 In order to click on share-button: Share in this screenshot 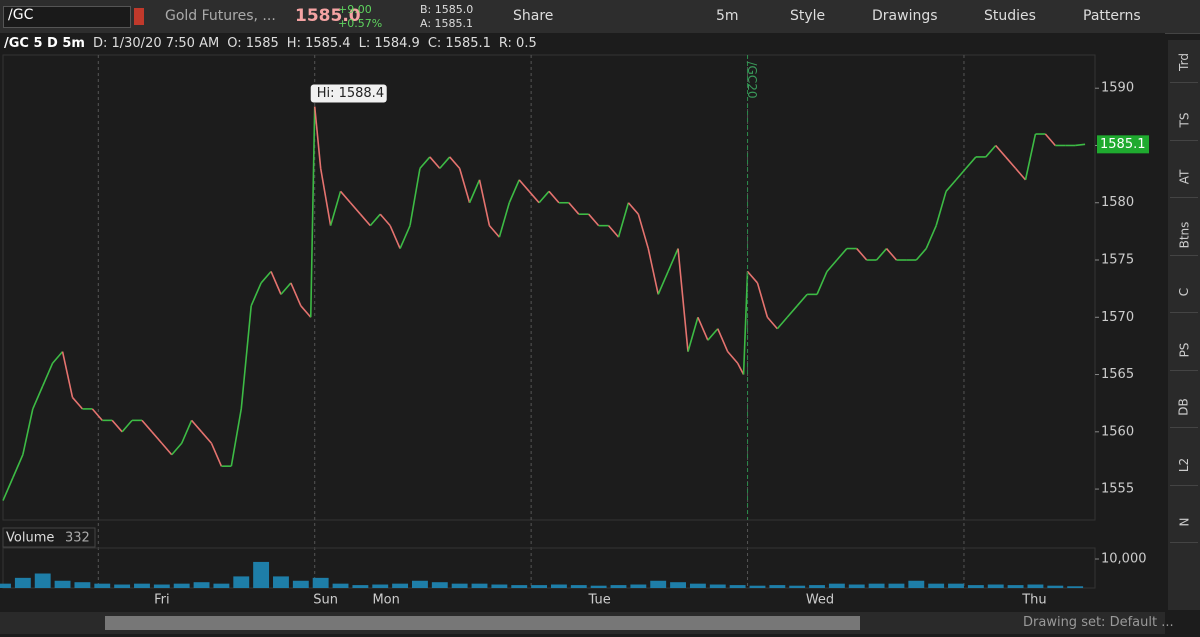, I will do `click(533, 16)`.